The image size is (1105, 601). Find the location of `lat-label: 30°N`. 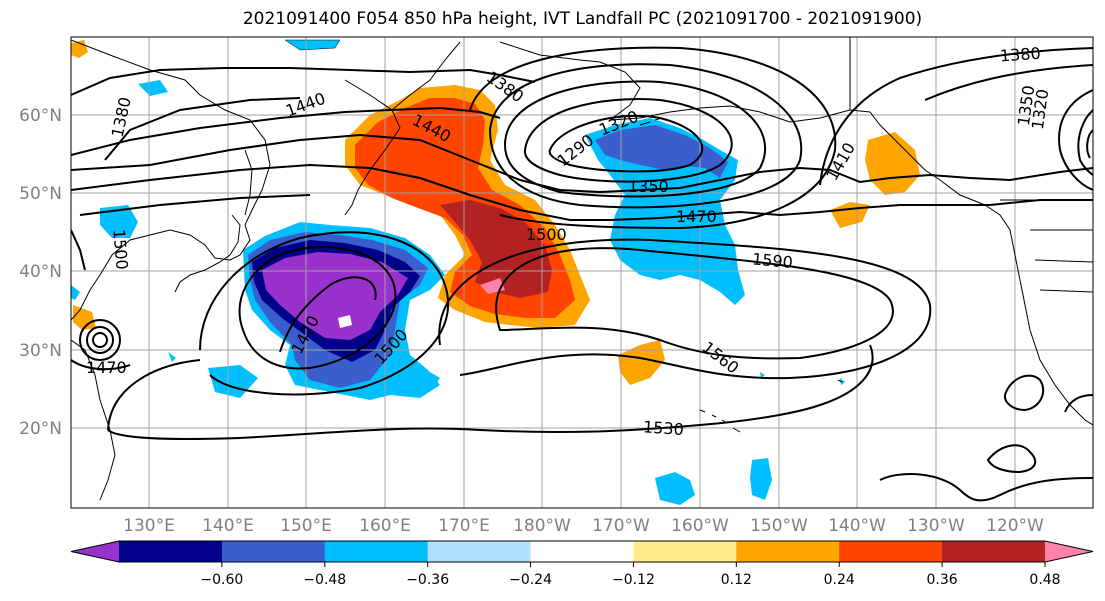

lat-label: 30°N is located at coordinates (40, 351).